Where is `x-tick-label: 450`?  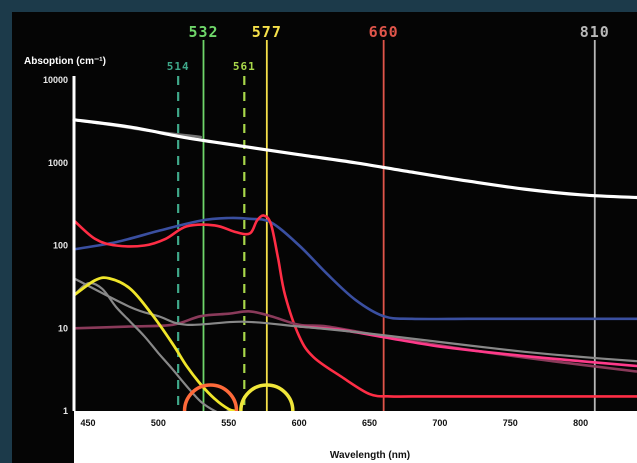
x-tick-label: 450 is located at coordinates (88, 423).